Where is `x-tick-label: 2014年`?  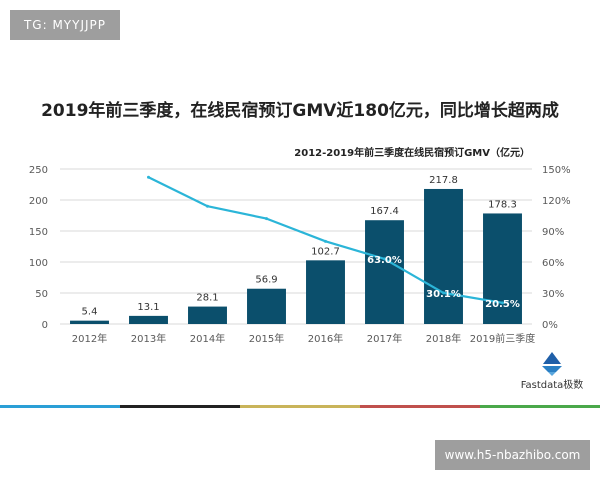
x-tick-label: 2014年 is located at coordinates (207, 338).